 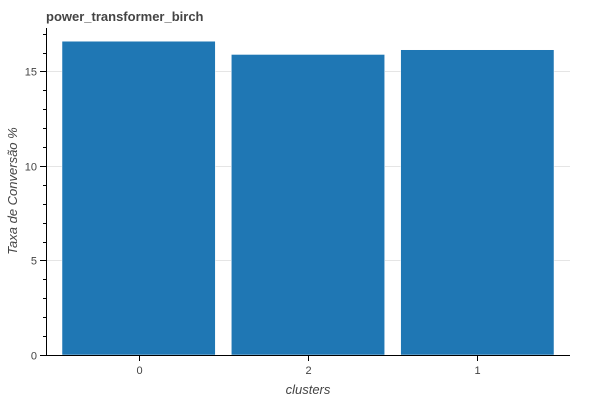 What do you see at coordinates (139, 371) in the screenshot?
I see `x-tick-label: 0` at bounding box center [139, 371].